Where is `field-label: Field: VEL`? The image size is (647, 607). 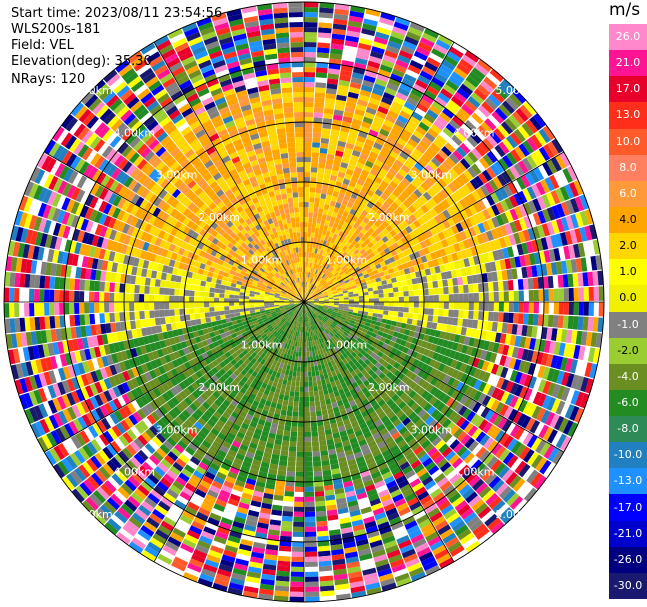
field-label: Field: VEL is located at coordinates (42, 45).